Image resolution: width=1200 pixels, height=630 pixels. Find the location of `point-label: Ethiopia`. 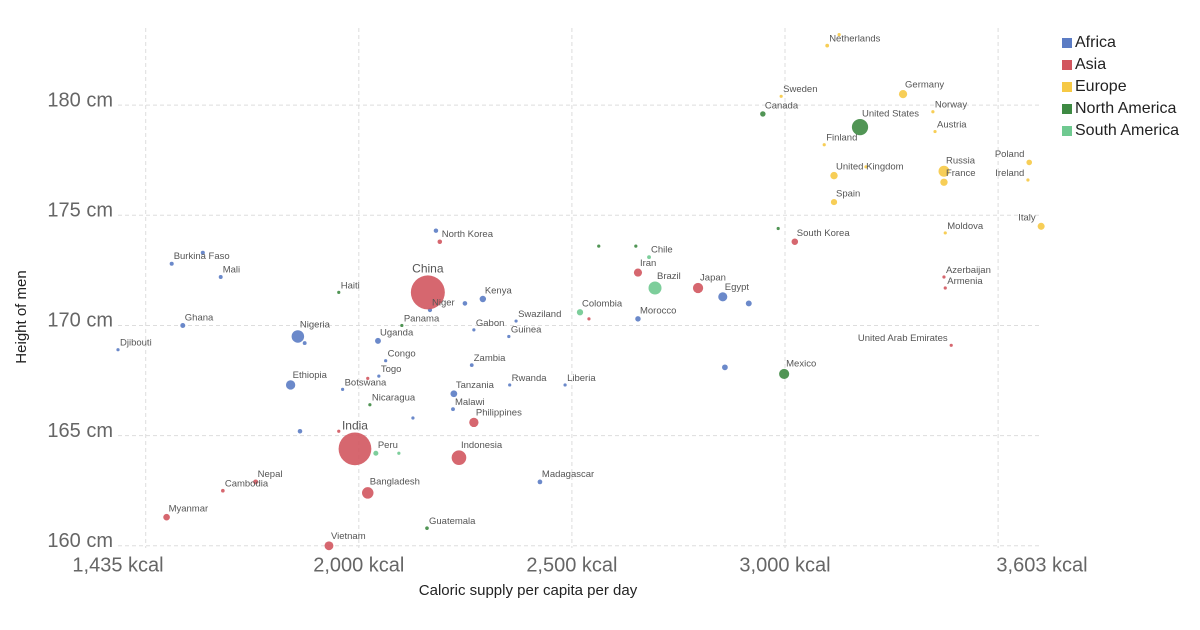

point-label: Ethiopia is located at coordinates (310, 375).